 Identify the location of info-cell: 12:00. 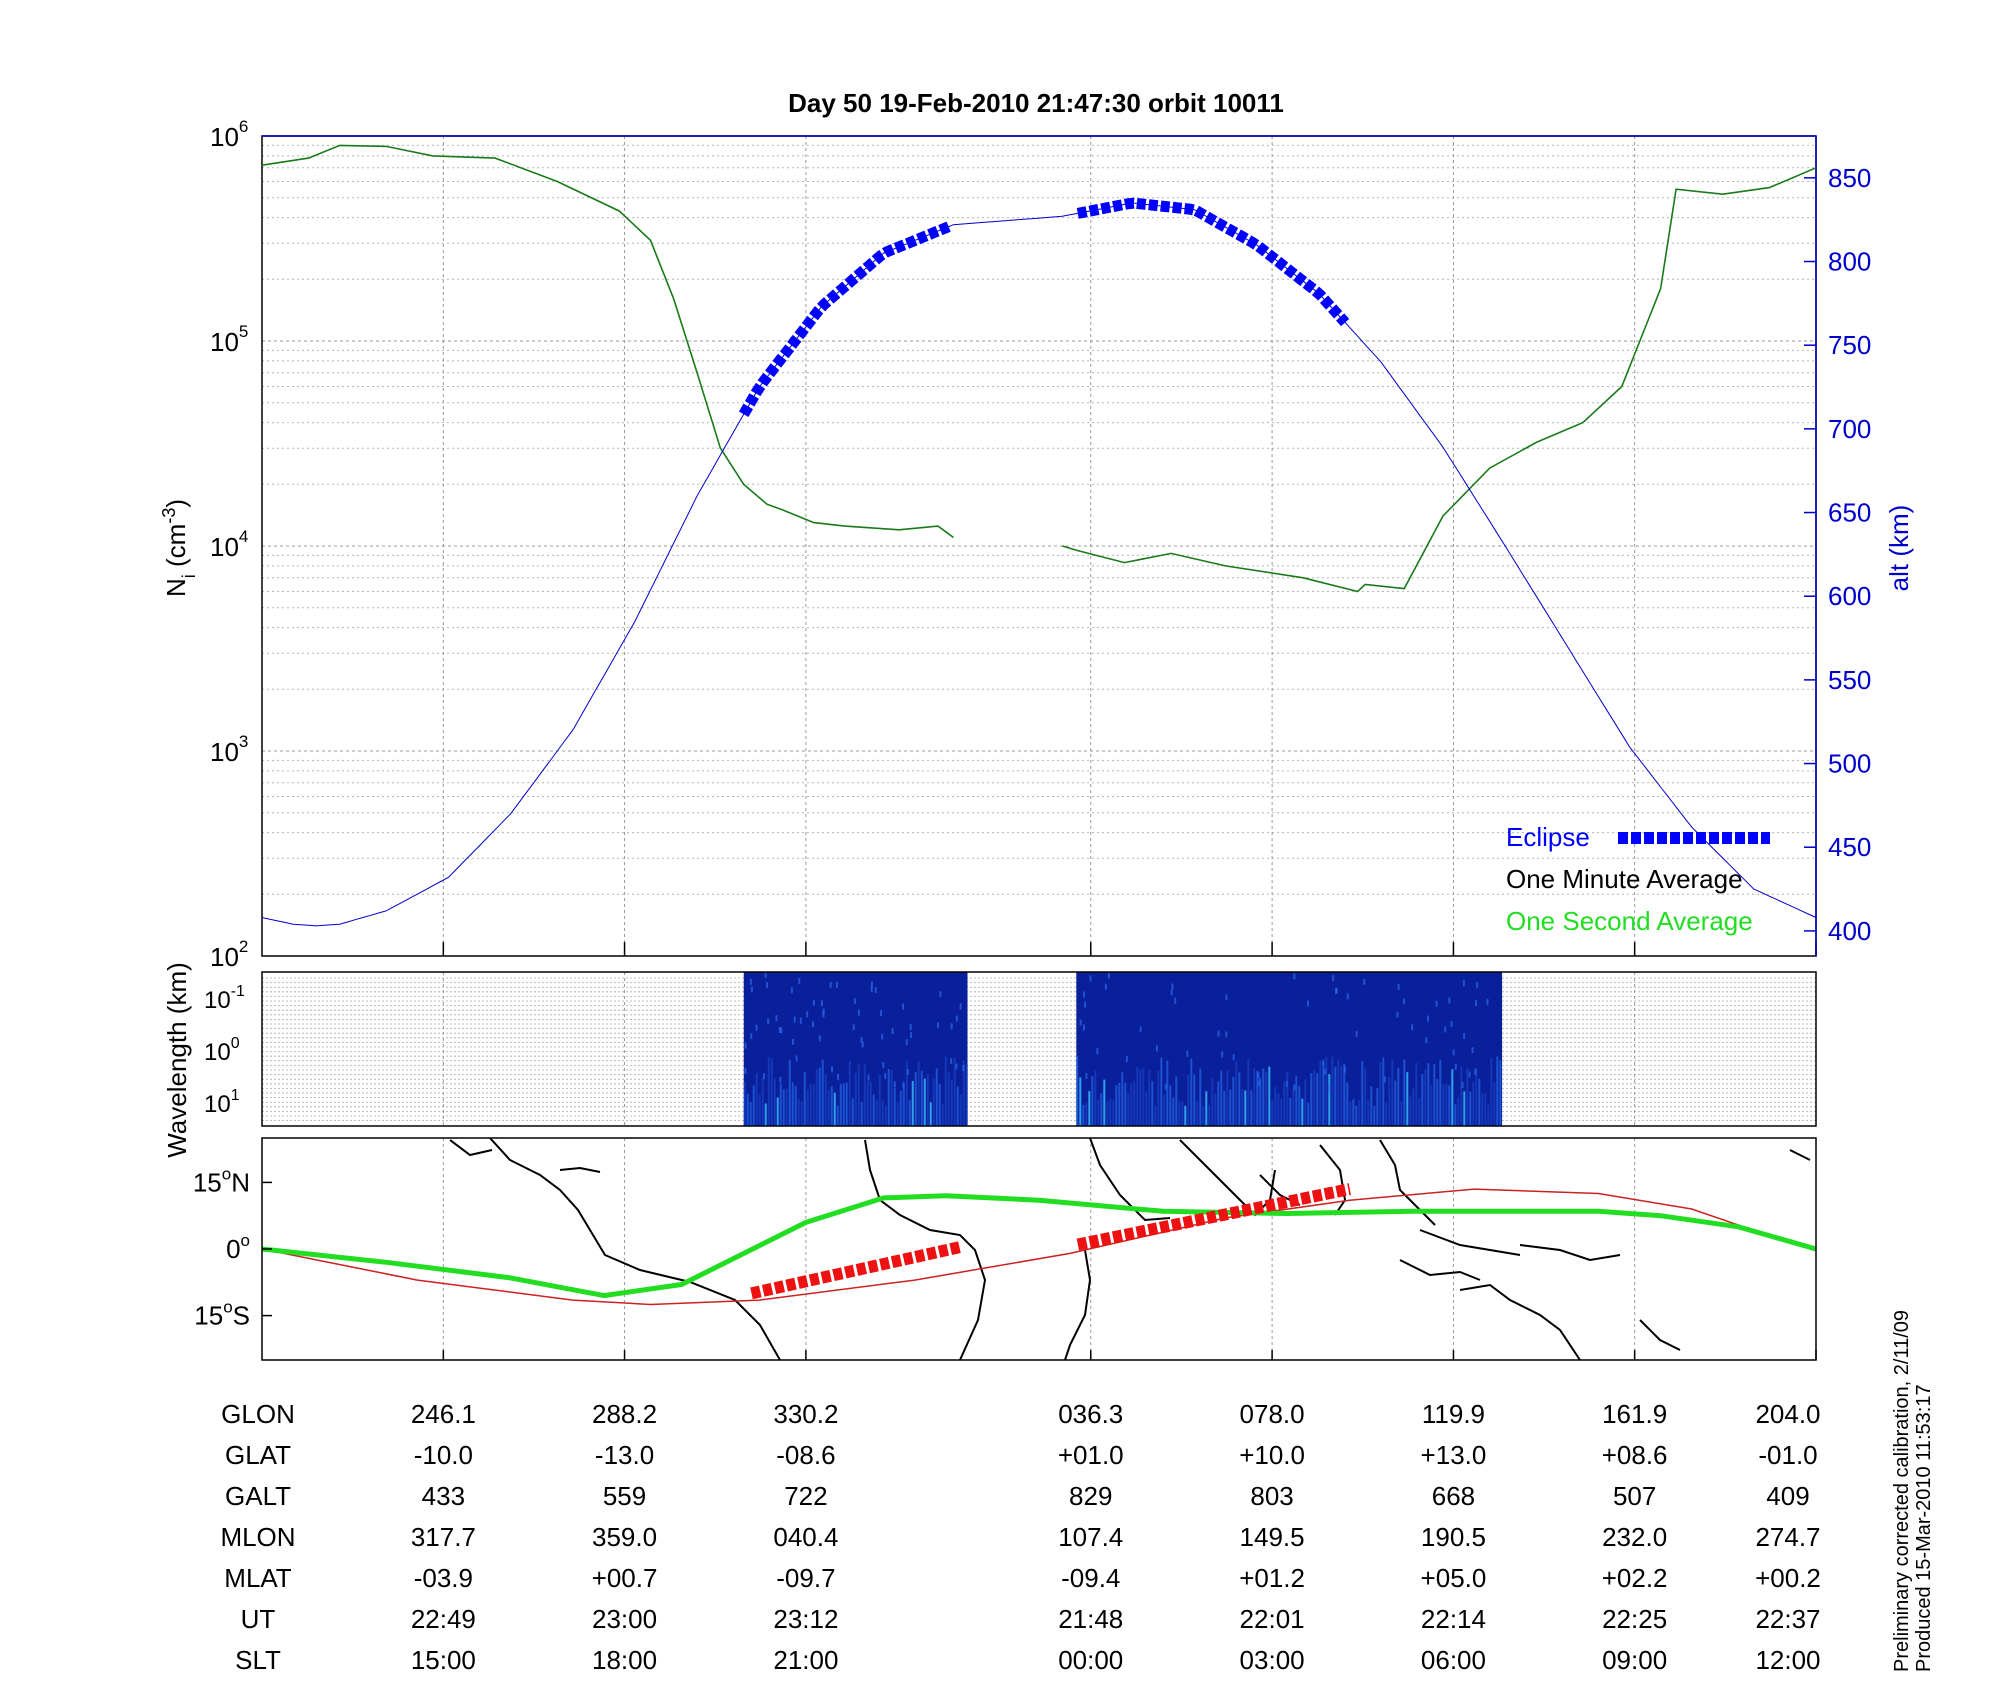
(1787, 1660).